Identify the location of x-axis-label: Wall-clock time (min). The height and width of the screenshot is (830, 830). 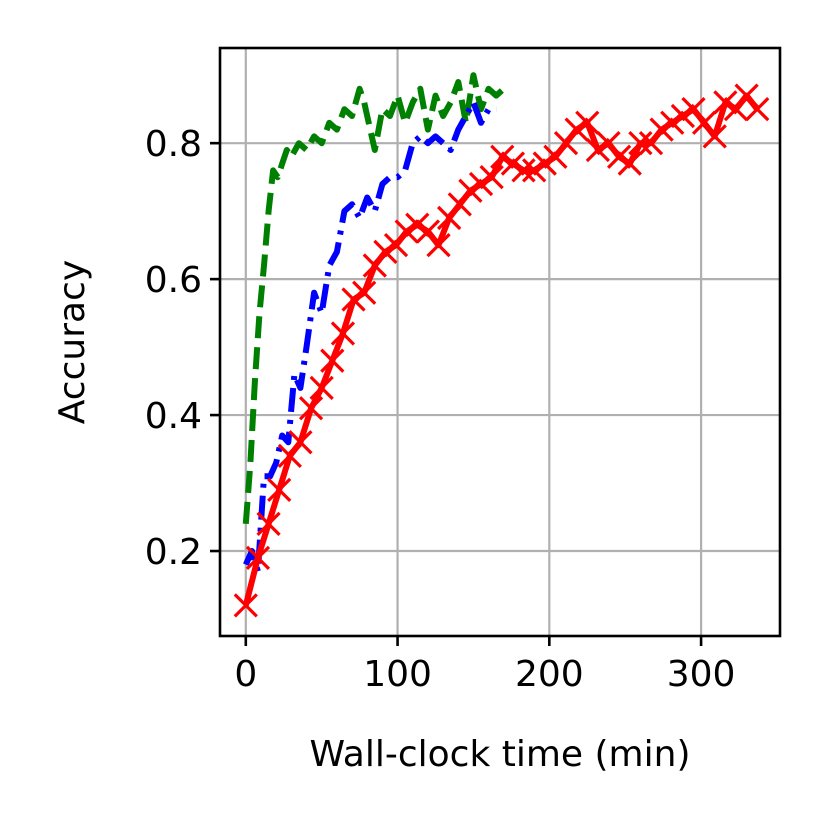
(499, 754).